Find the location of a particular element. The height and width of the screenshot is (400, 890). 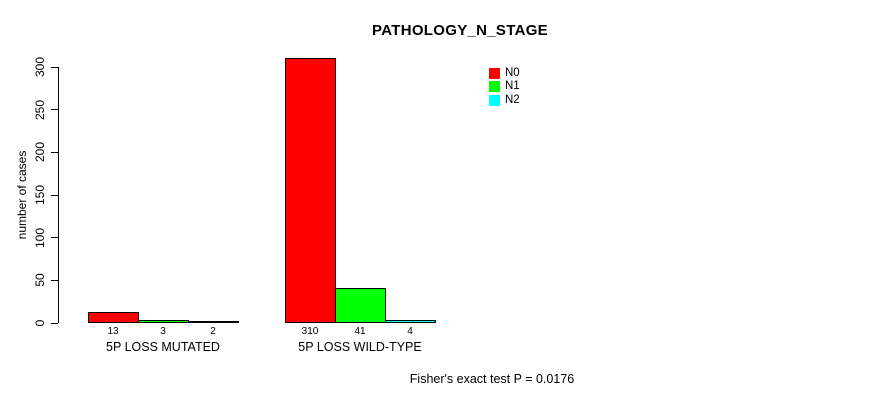

bar-n2-group2 is located at coordinates (410, 321).